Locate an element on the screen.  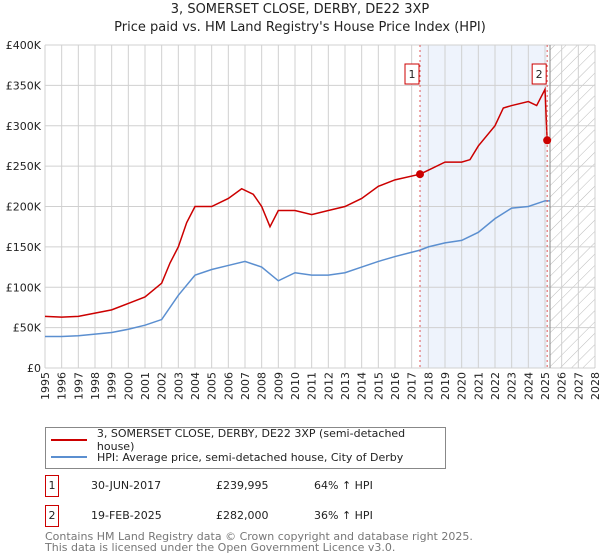
sale-price: £282,000 is located at coordinates (242, 515).